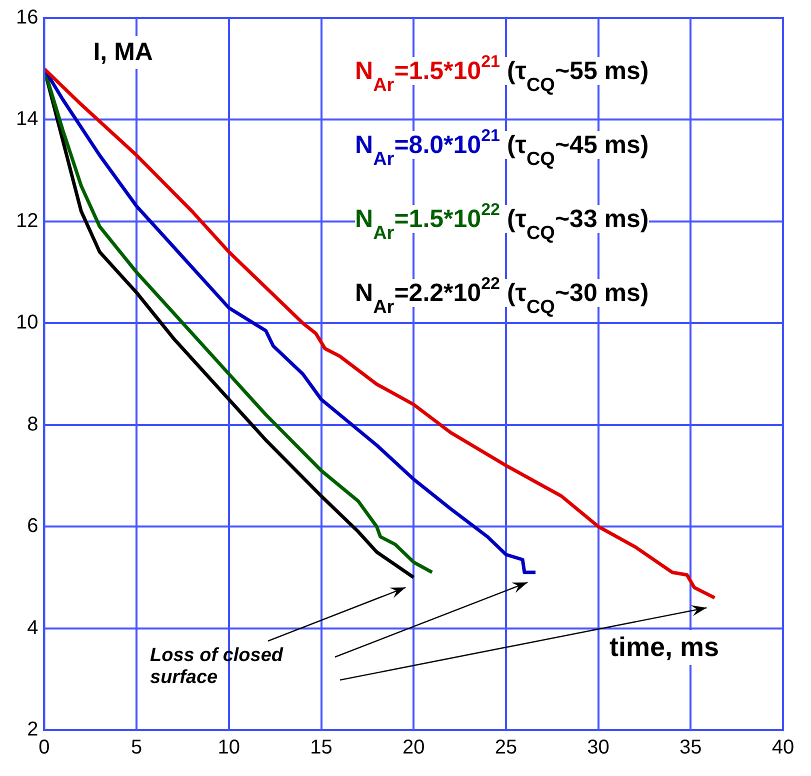 This screenshot has height=776, width=811. I want to click on text: N$_{Ar}$=1.5*10$^{21}$ (τ$_{CQ}$~55 ms), so click(502, 74).